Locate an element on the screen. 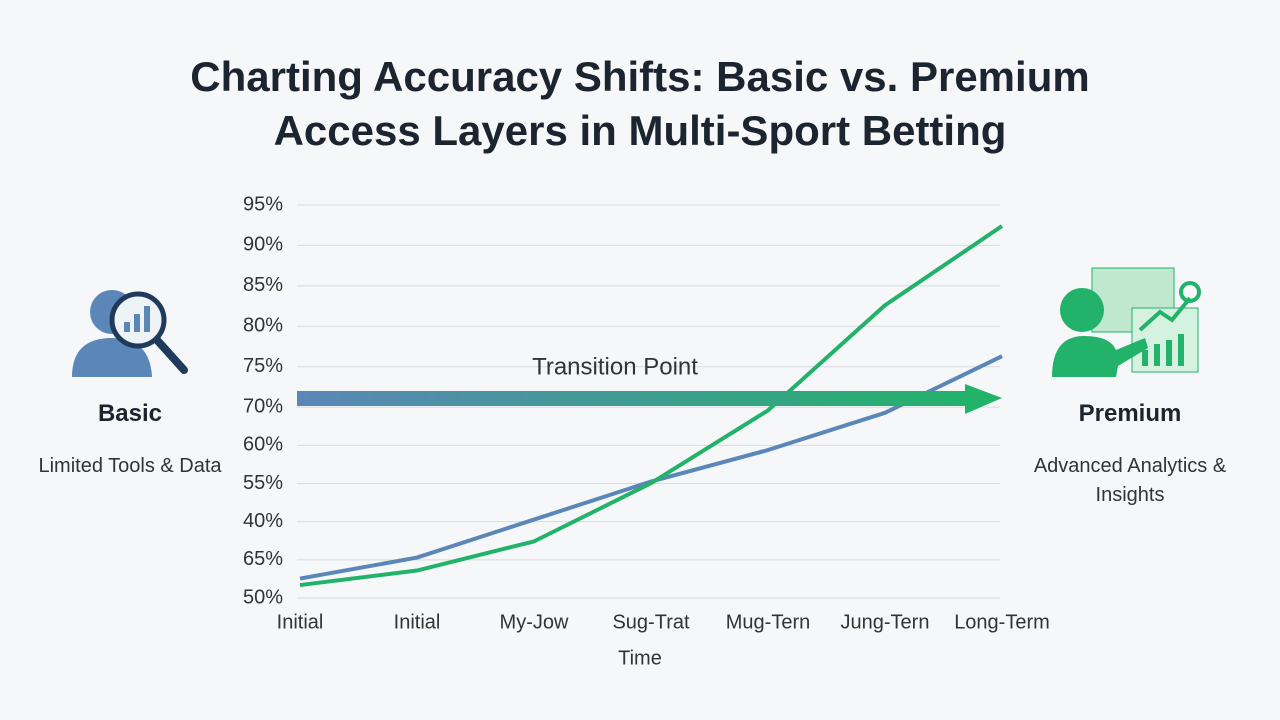 This screenshot has width=1280, height=720. transition-arrowhead is located at coordinates (983, 399).